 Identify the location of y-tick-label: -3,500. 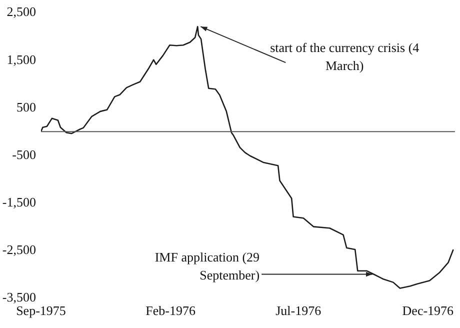
(19, 296).